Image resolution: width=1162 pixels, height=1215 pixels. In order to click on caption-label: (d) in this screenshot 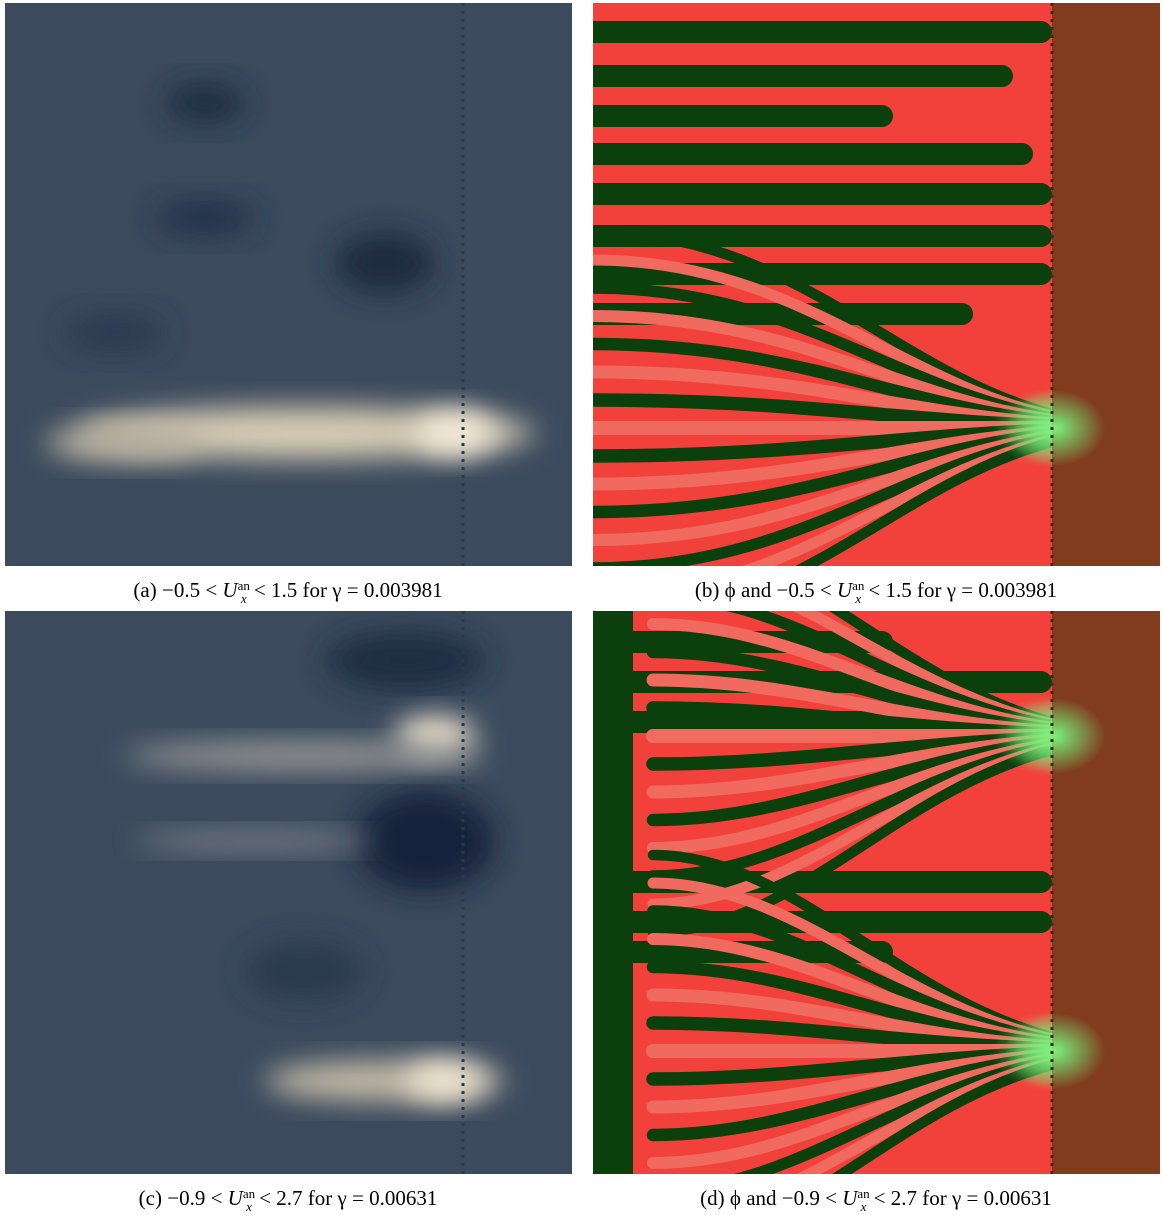, I will do `click(712, 1198)`.